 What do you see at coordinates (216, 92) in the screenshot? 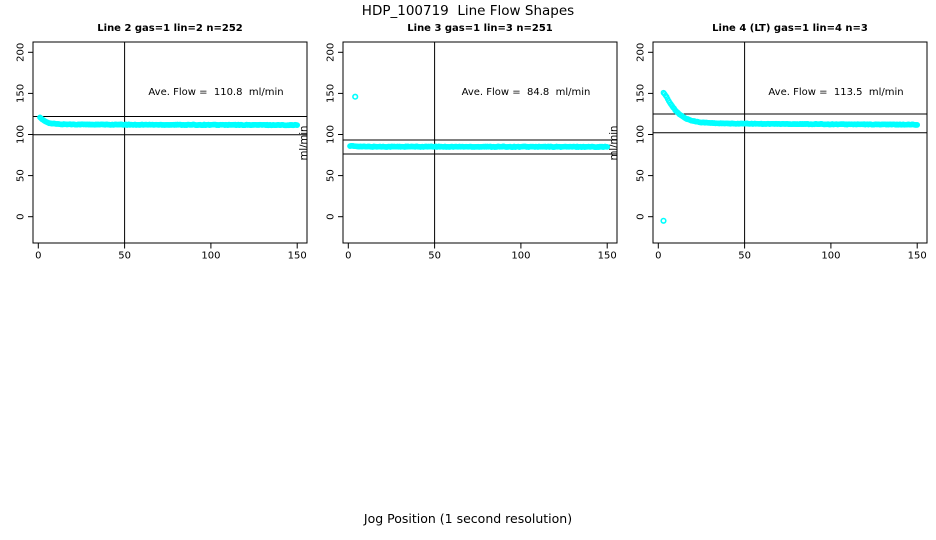
I see `ave-flow-annotation-line-2: Ave. Flow = 110.8 ml/min` at bounding box center [216, 92].